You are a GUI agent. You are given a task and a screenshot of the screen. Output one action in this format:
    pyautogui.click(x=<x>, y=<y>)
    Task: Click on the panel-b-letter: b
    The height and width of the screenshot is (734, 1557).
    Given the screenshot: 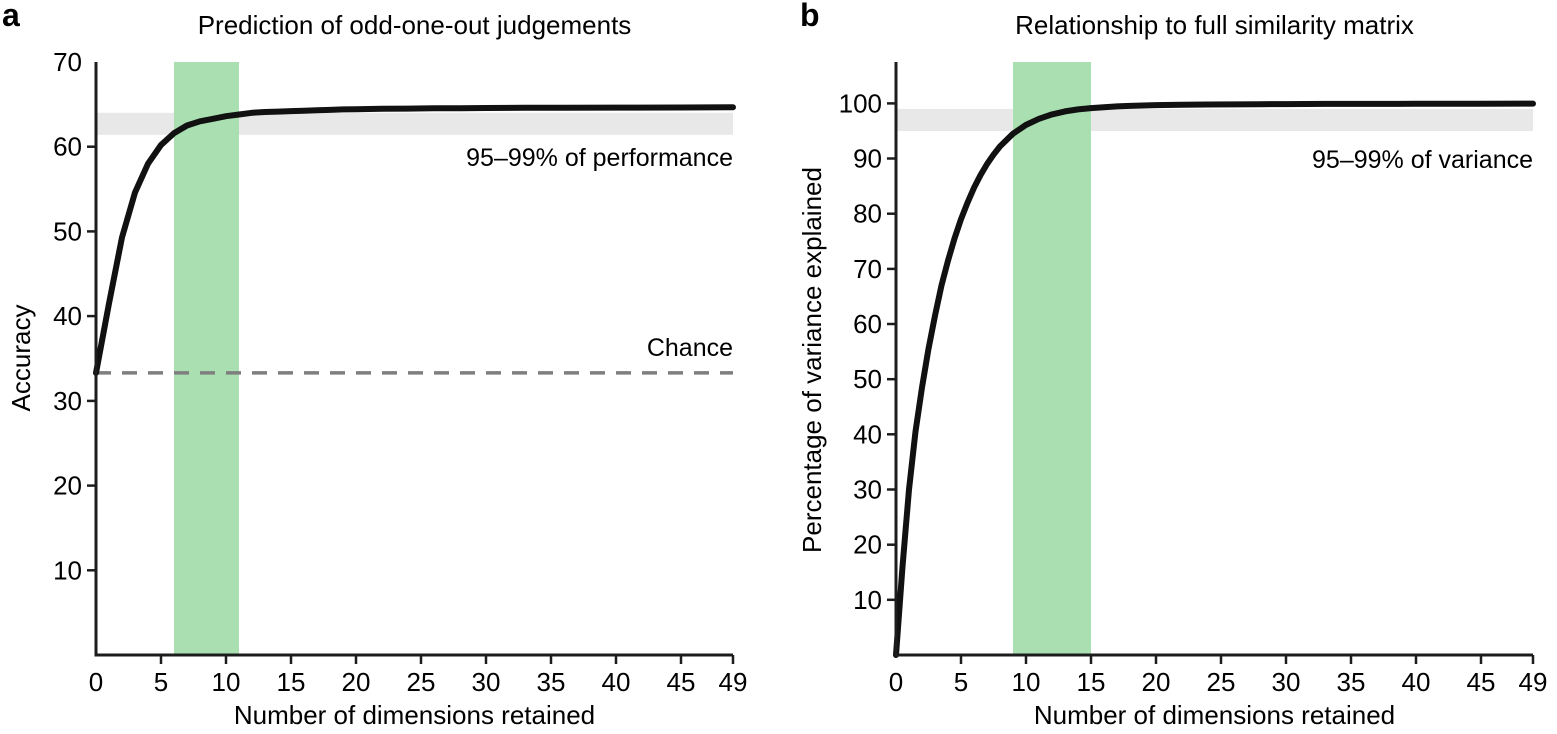 What is the action you would take?
    pyautogui.click(x=810, y=16)
    